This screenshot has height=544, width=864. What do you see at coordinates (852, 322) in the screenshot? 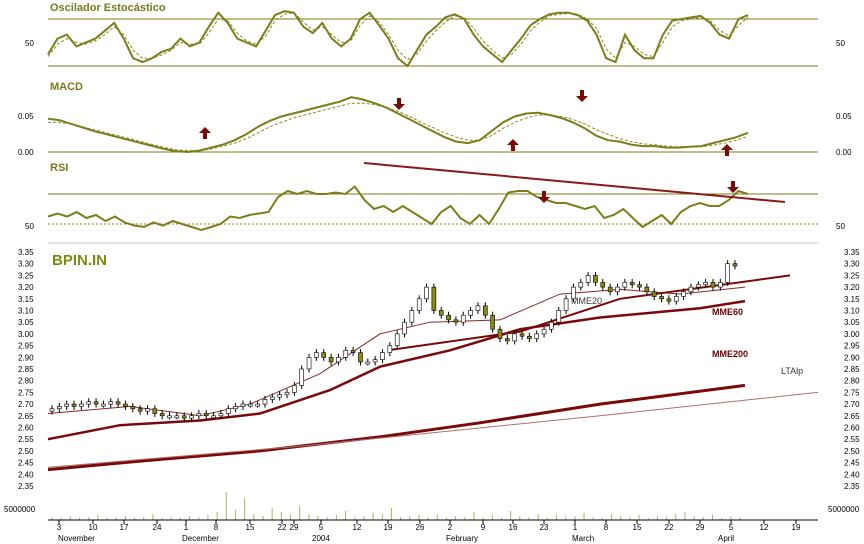
I see `price-tick-right-6: 3.05` at bounding box center [852, 322].